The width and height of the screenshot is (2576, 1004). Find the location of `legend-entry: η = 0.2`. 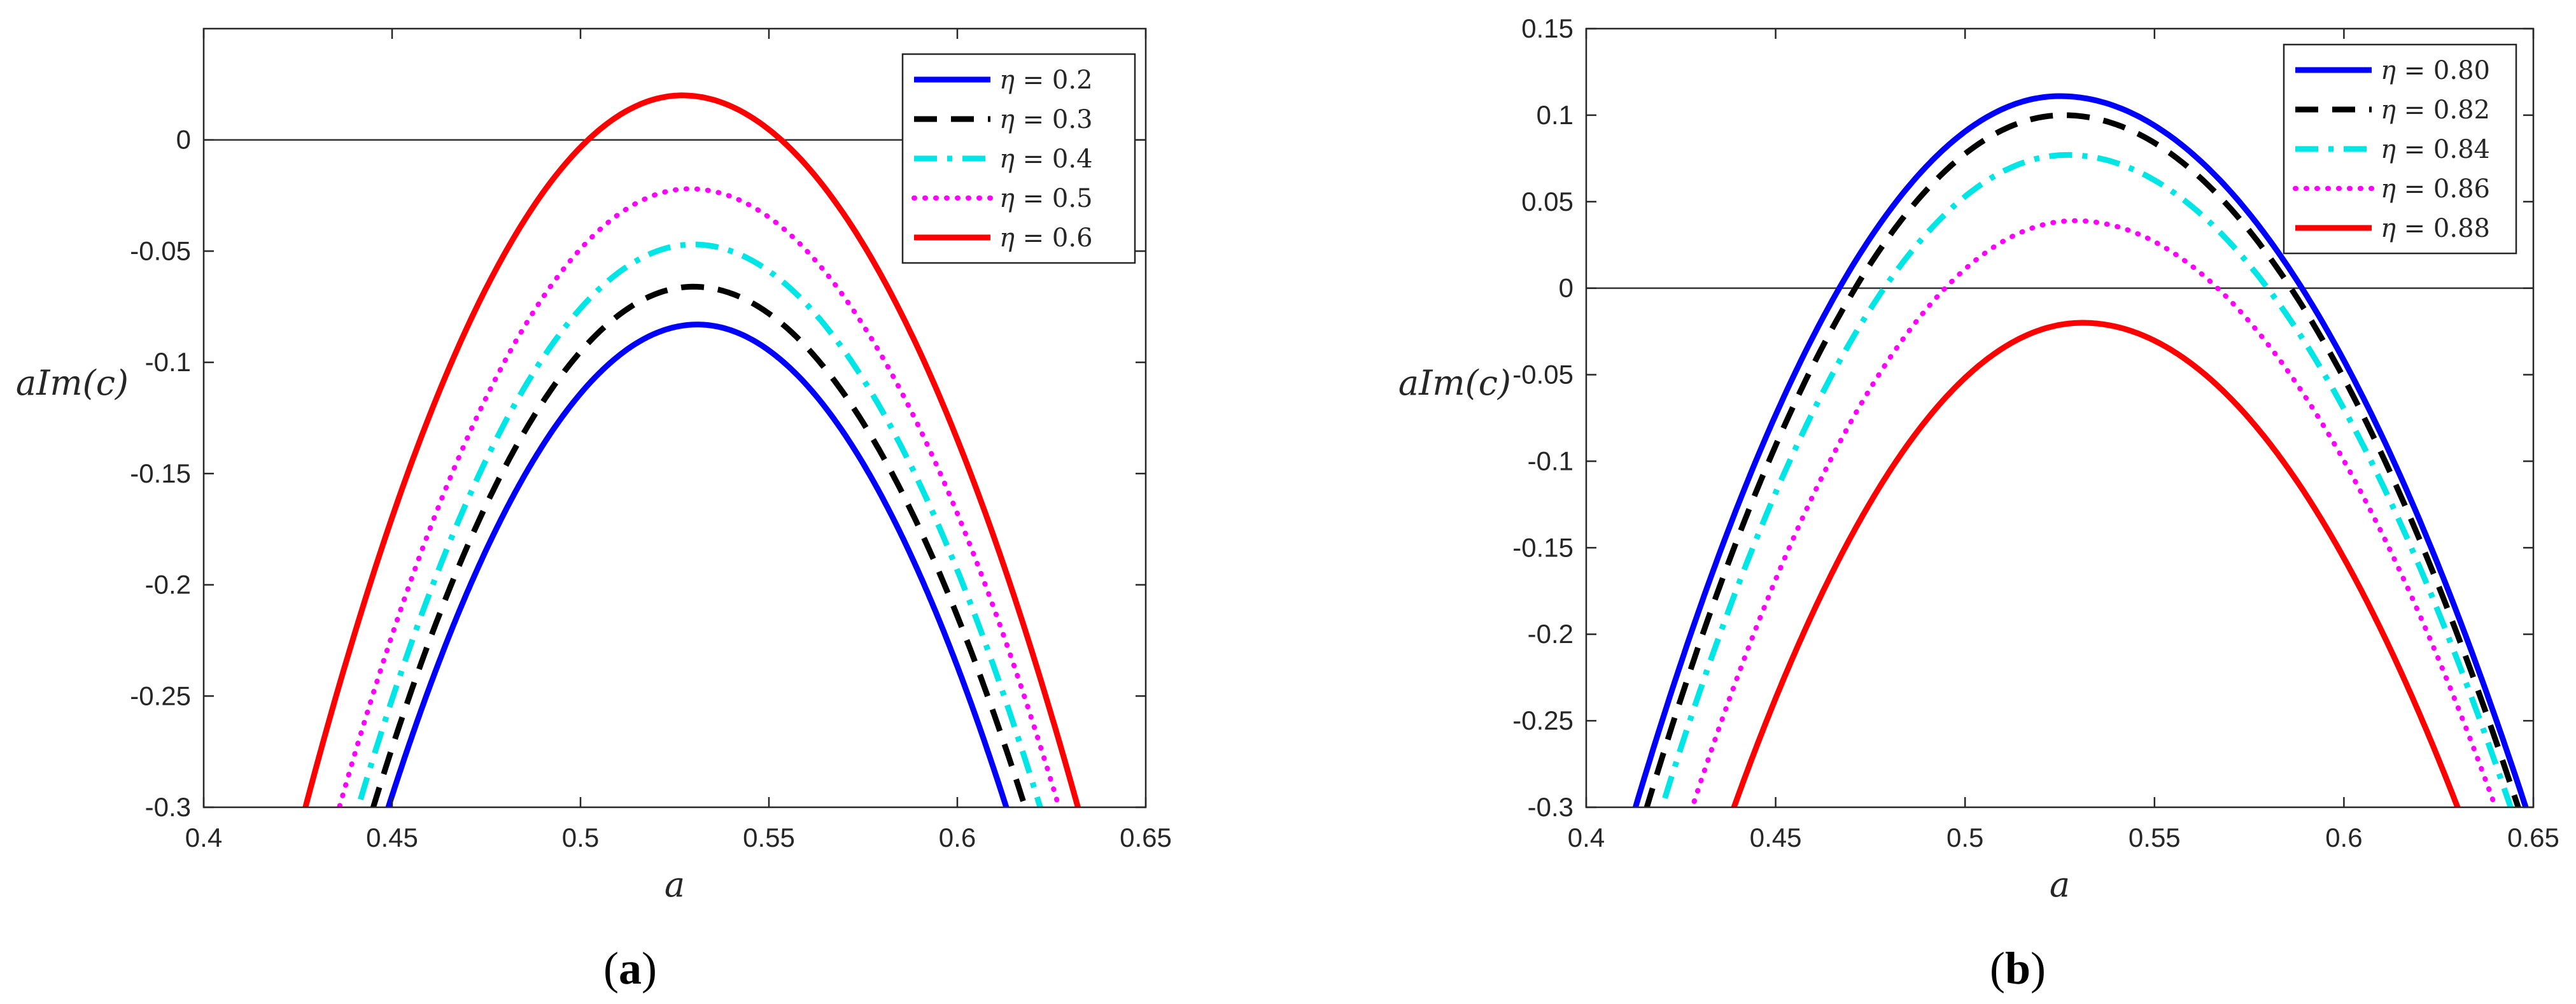

legend-entry: η = 0.2 is located at coordinates (1046, 80).